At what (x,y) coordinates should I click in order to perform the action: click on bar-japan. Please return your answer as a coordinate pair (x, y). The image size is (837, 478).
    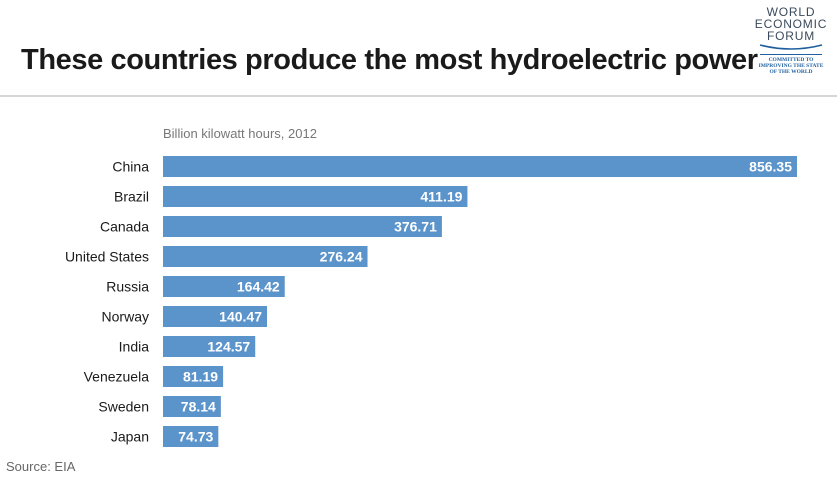
    Looking at the image, I should click on (191, 436).